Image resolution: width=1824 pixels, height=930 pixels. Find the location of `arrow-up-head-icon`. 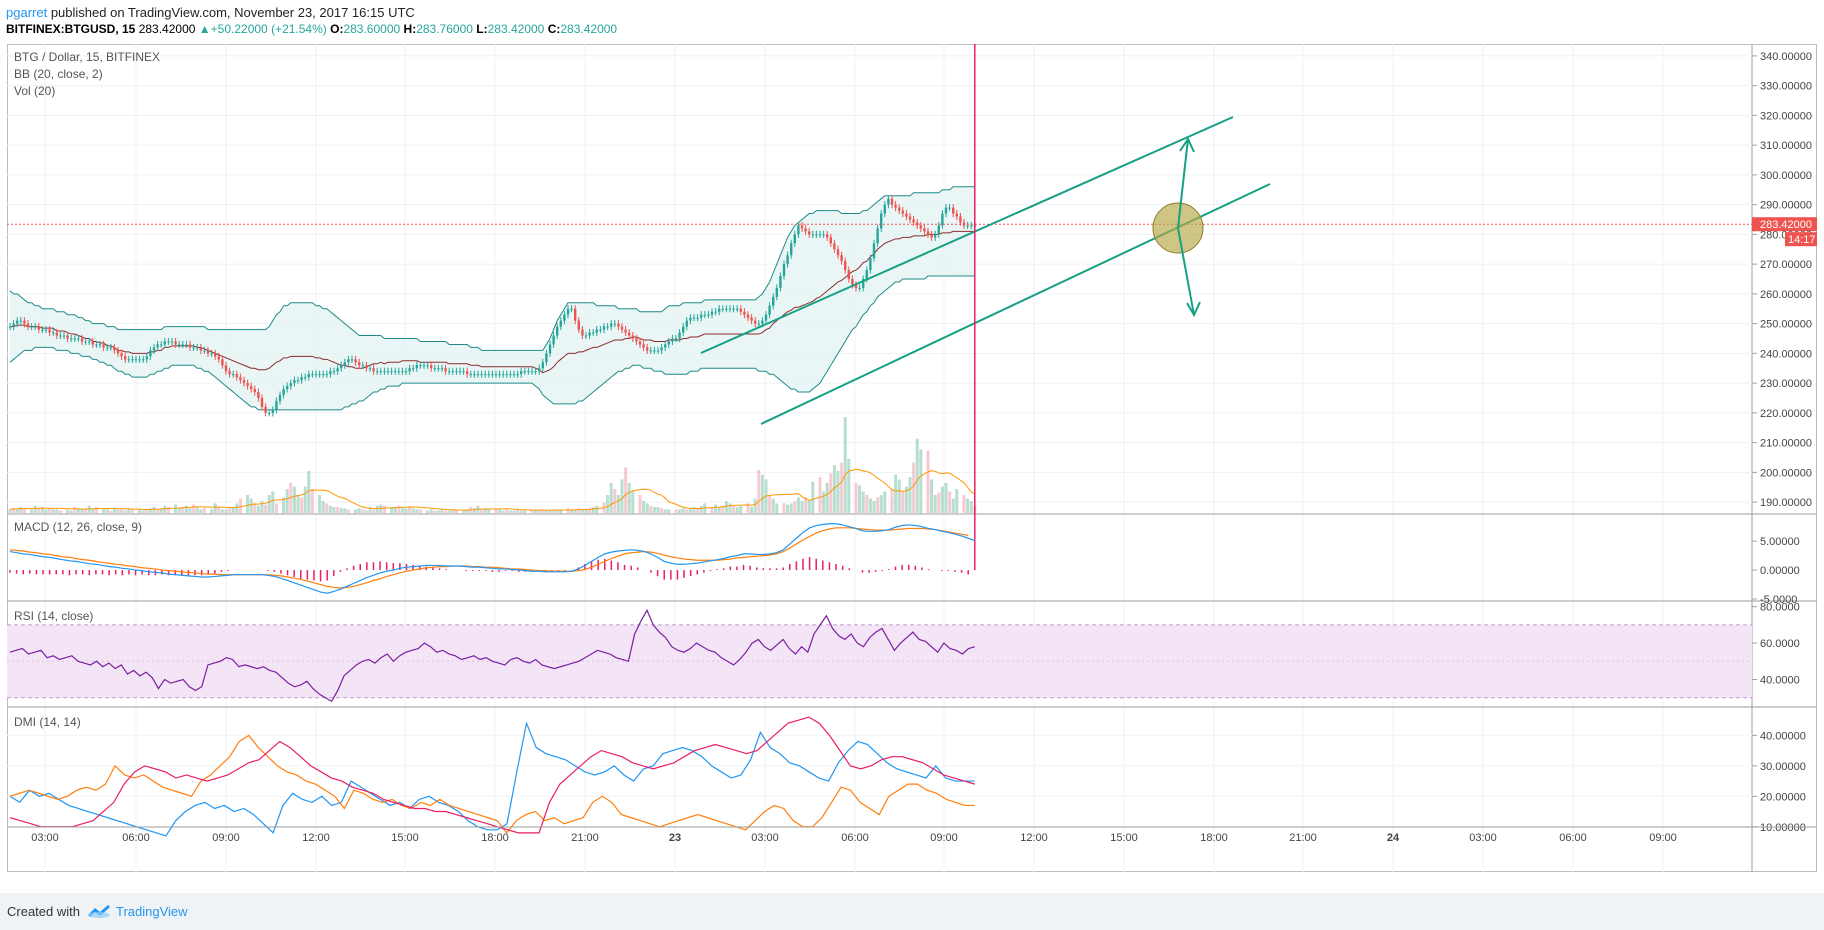

arrow-up-head-icon is located at coordinates (1187, 144).